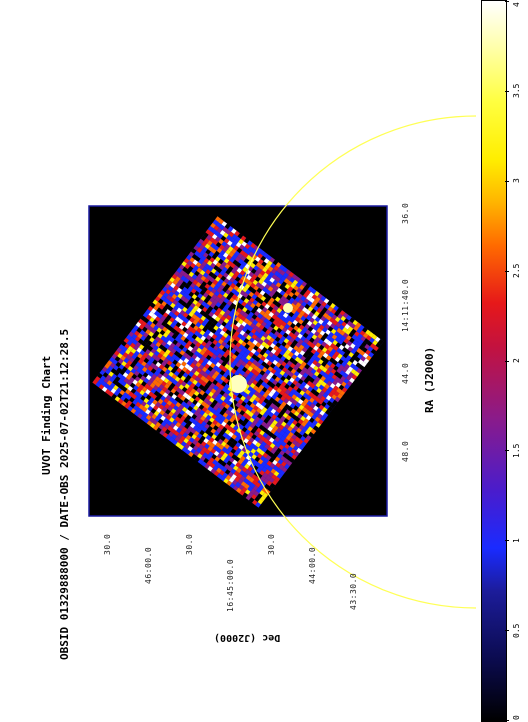 Image resolution: width=528 pixels, height=722 pixels. I want to click on dec-tick-label: 43:30.0, so click(353, 591).